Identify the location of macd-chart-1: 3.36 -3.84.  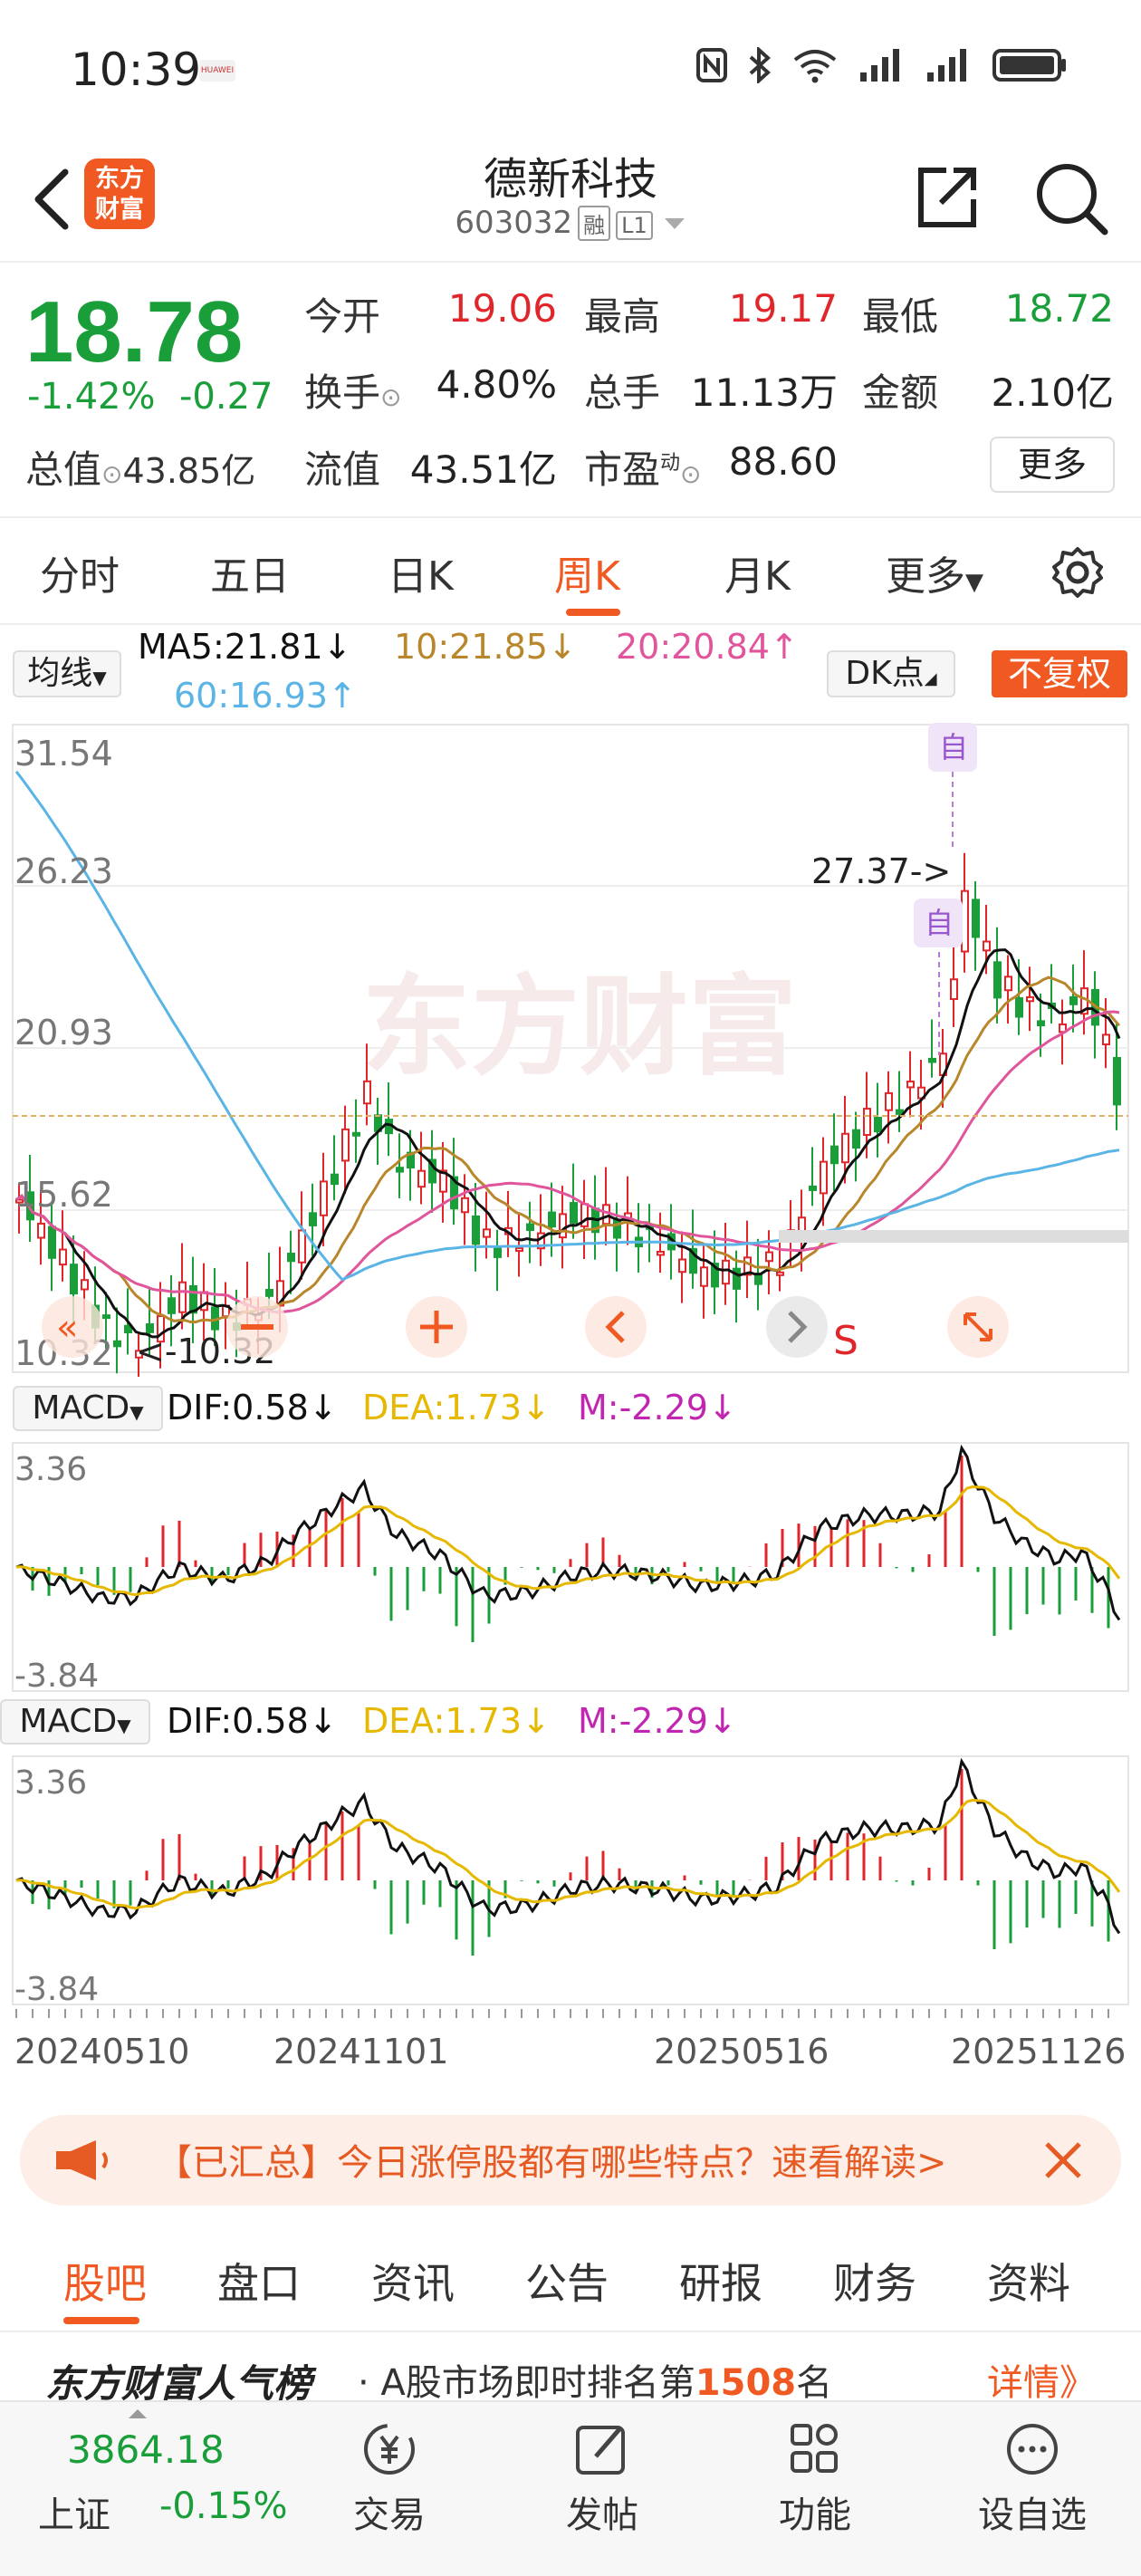
(570, 1567).